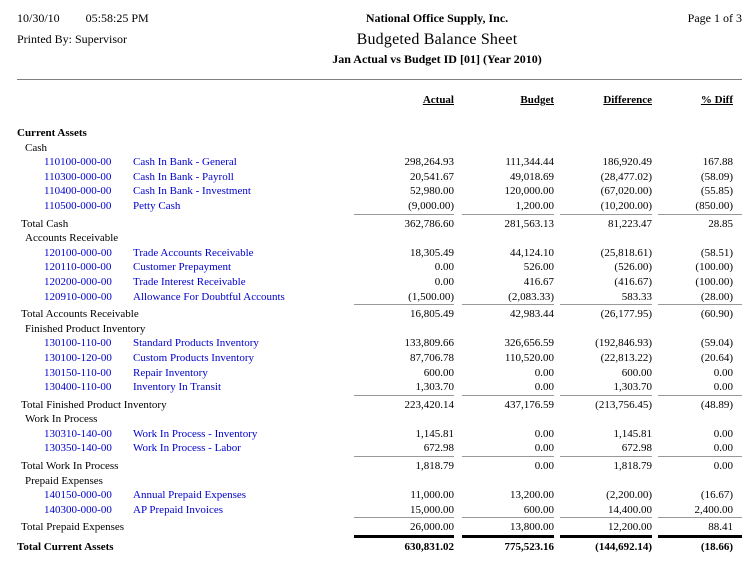 The image size is (755, 563). What do you see at coordinates (633, 433) in the screenshot?
I see `difference-value-cell: 1,145.81` at bounding box center [633, 433].